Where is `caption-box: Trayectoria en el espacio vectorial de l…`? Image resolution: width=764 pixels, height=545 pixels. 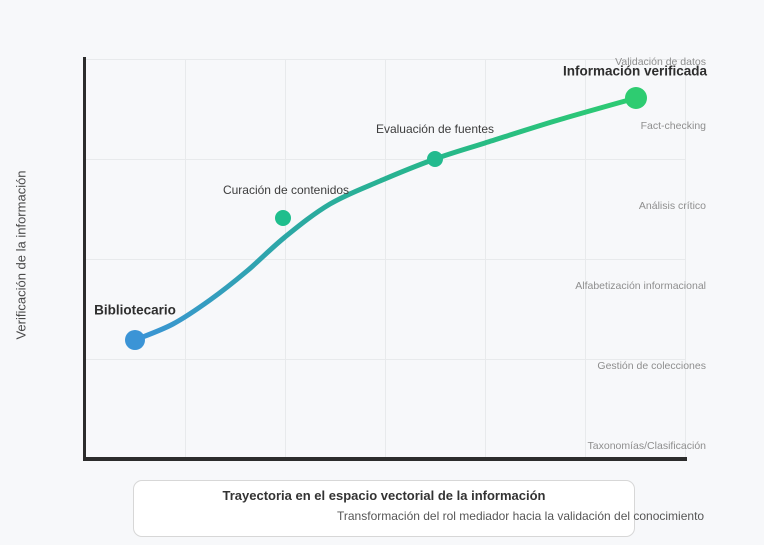
caption-box: Trayectoria en el espacio vectorial de l… is located at coordinates (419, 508).